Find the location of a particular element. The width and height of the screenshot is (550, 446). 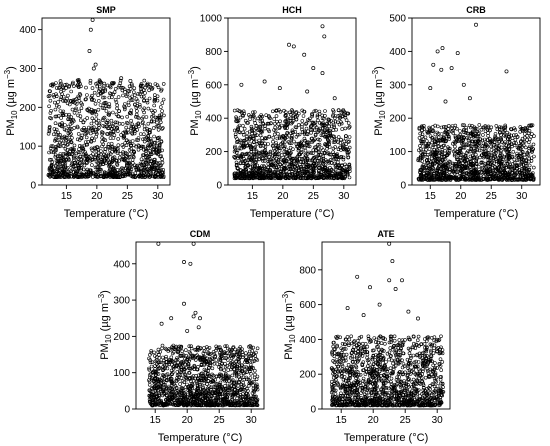

y-tick-label: 300 is located at coordinates (27, 69).